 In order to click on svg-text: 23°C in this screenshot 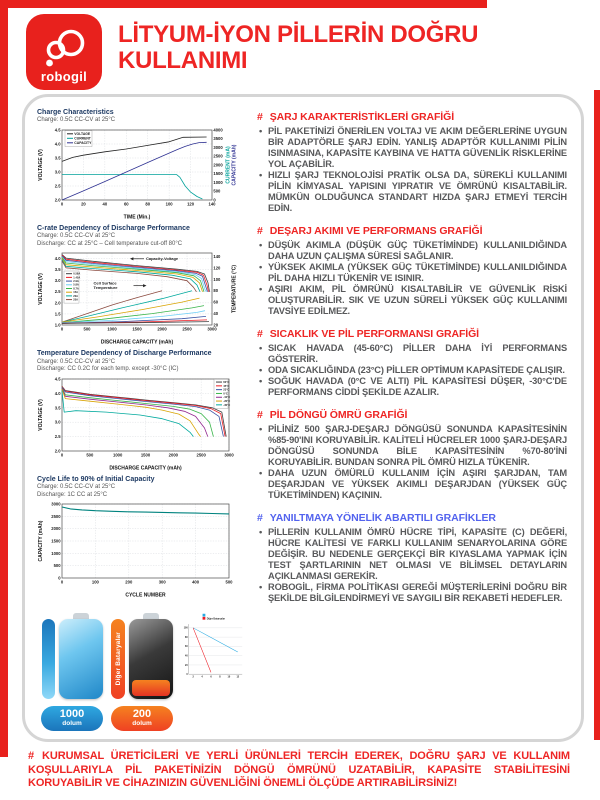, I will do `click(226, 389)`.